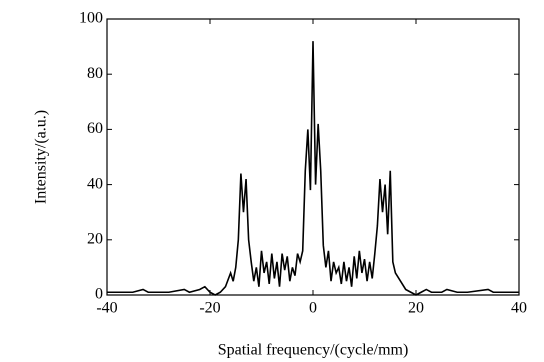 The image size is (544, 362). Describe the element at coordinates (95, 238) in the screenshot. I see `y-tick-label: 20` at that location.